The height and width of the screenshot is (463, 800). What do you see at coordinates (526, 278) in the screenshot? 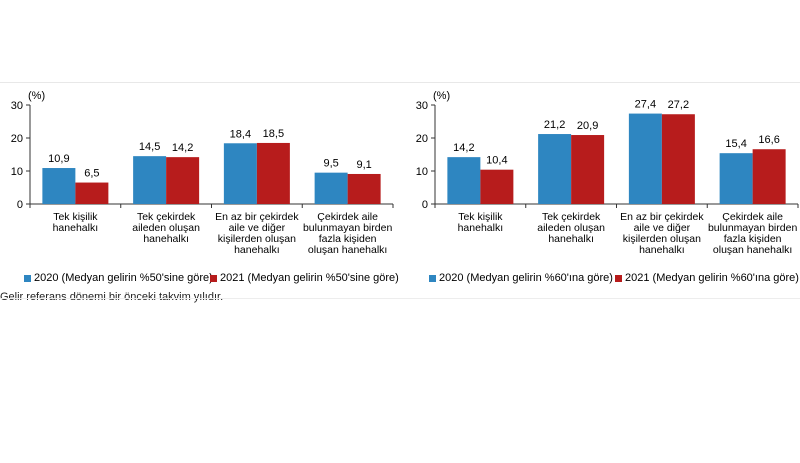
I see `legend-label-2020: 2020 (Medyan gelirin %60'ına göre)` at bounding box center [526, 278].